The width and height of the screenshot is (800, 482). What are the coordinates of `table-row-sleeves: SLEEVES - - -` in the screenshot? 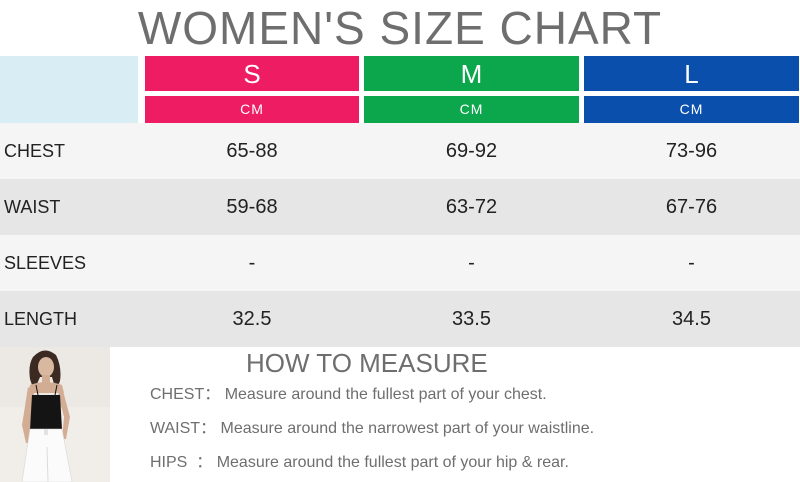 It's located at (400, 263).